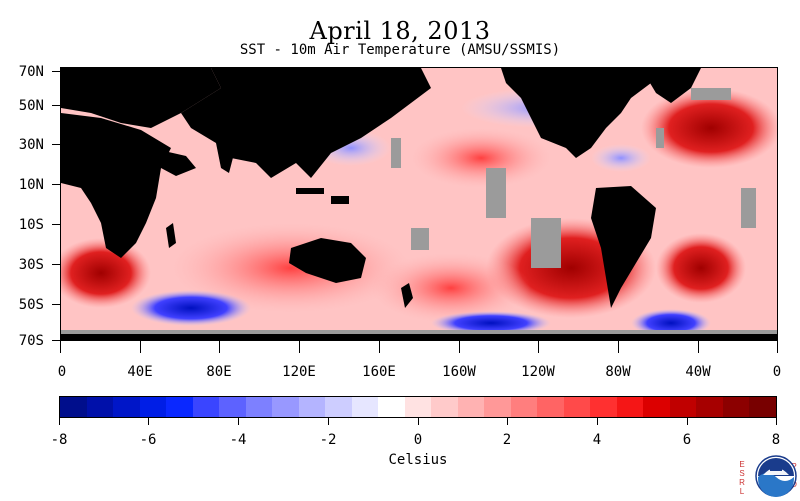 This screenshot has height=501, width=800. I want to click on lon-label-0-end: 0, so click(777, 372).